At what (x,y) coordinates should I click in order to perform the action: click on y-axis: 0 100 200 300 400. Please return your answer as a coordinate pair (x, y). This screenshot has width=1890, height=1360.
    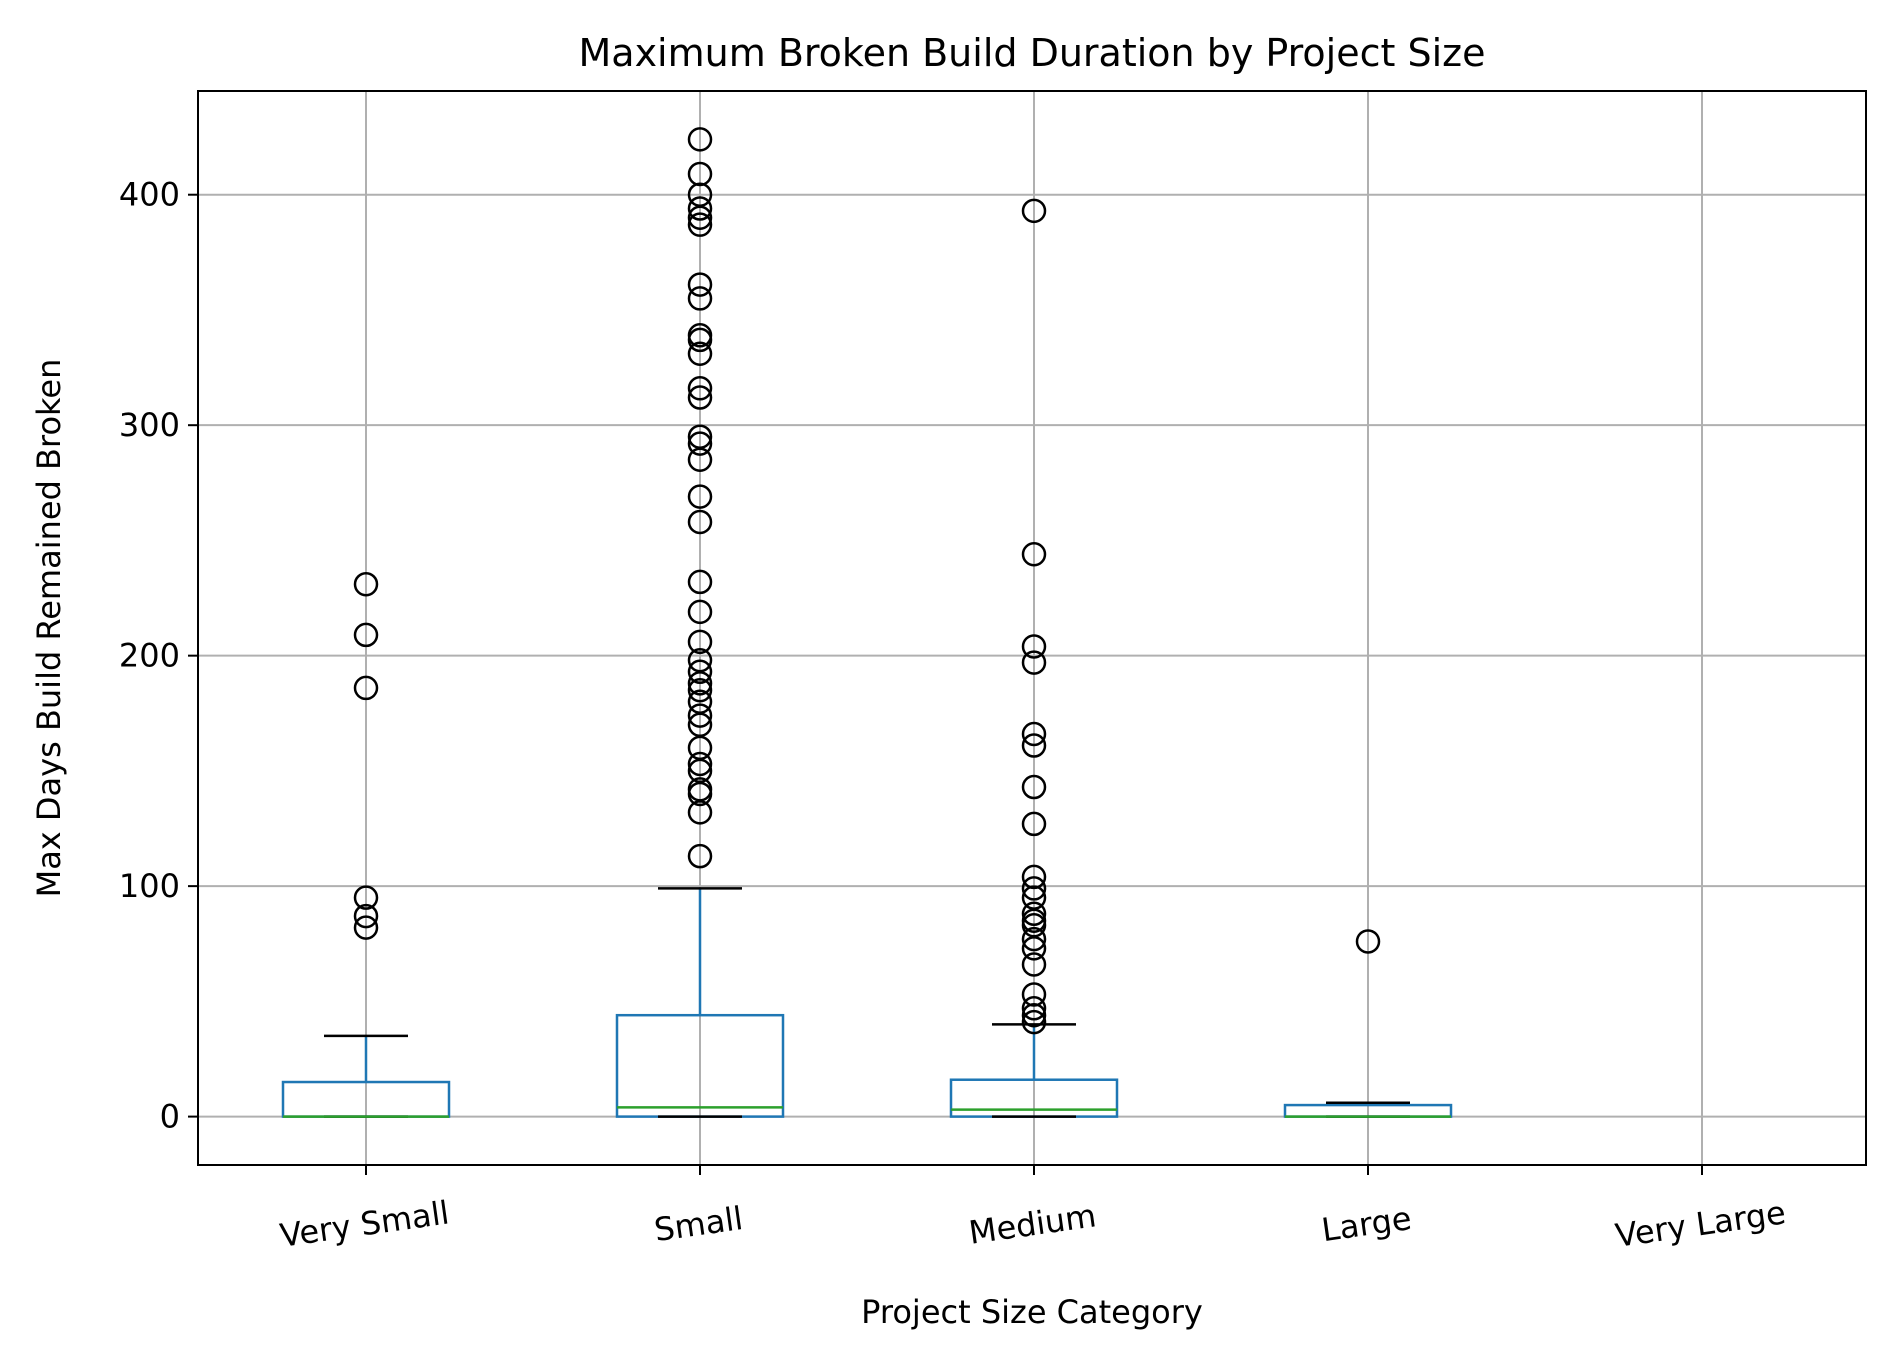
    Looking at the image, I should click on (158, 656).